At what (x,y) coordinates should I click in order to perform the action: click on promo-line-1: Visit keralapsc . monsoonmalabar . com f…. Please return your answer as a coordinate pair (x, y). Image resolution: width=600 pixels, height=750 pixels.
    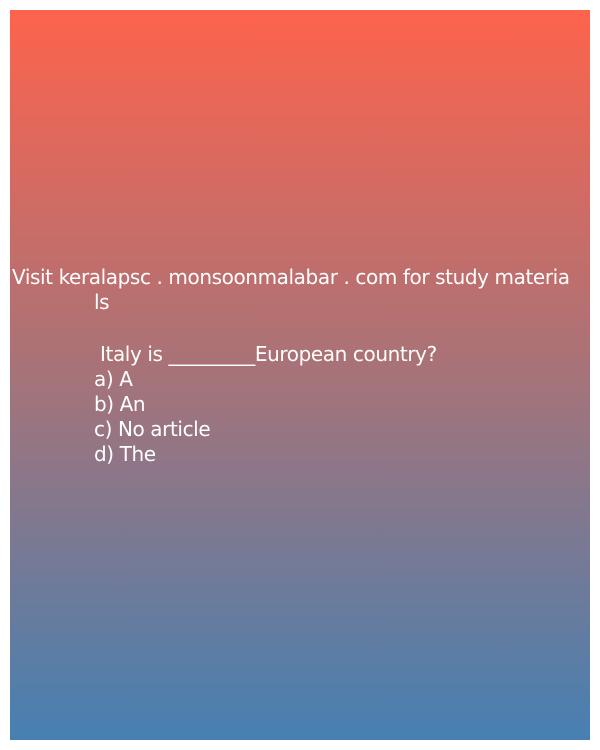
    Looking at the image, I should click on (291, 277).